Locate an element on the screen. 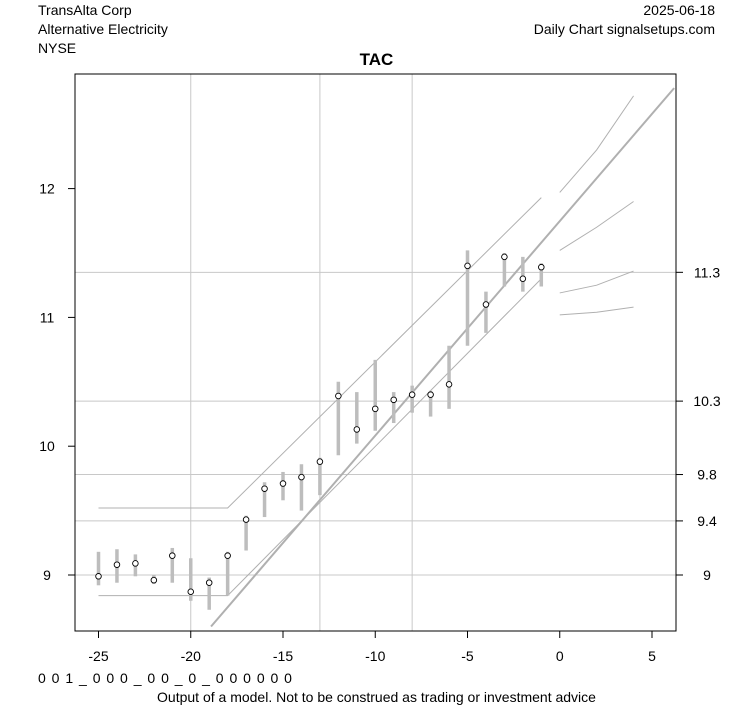 Image resolution: width=753 pixels, height=708 pixels. y-right-tick-label: 11.3 is located at coordinates (707, 272).